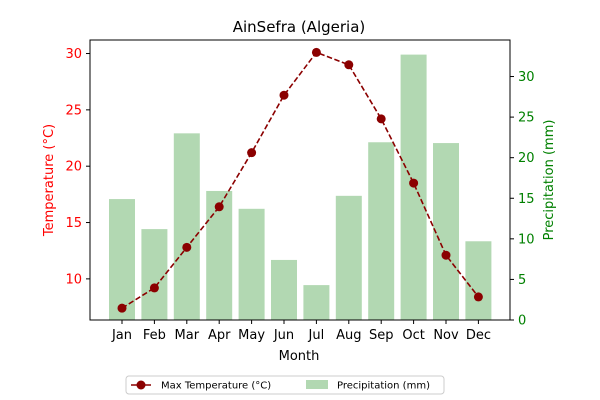  What do you see at coordinates (446, 335) in the screenshot?
I see `x-tick-label: Nov` at bounding box center [446, 335].